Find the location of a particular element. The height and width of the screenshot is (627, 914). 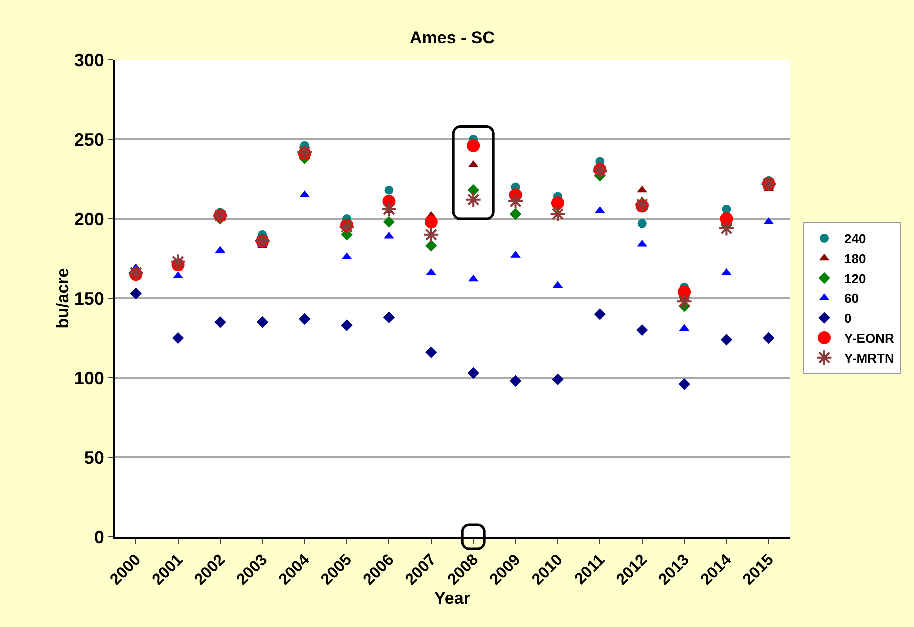

y-tick-label: 200 is located at coordinates (89, 219).